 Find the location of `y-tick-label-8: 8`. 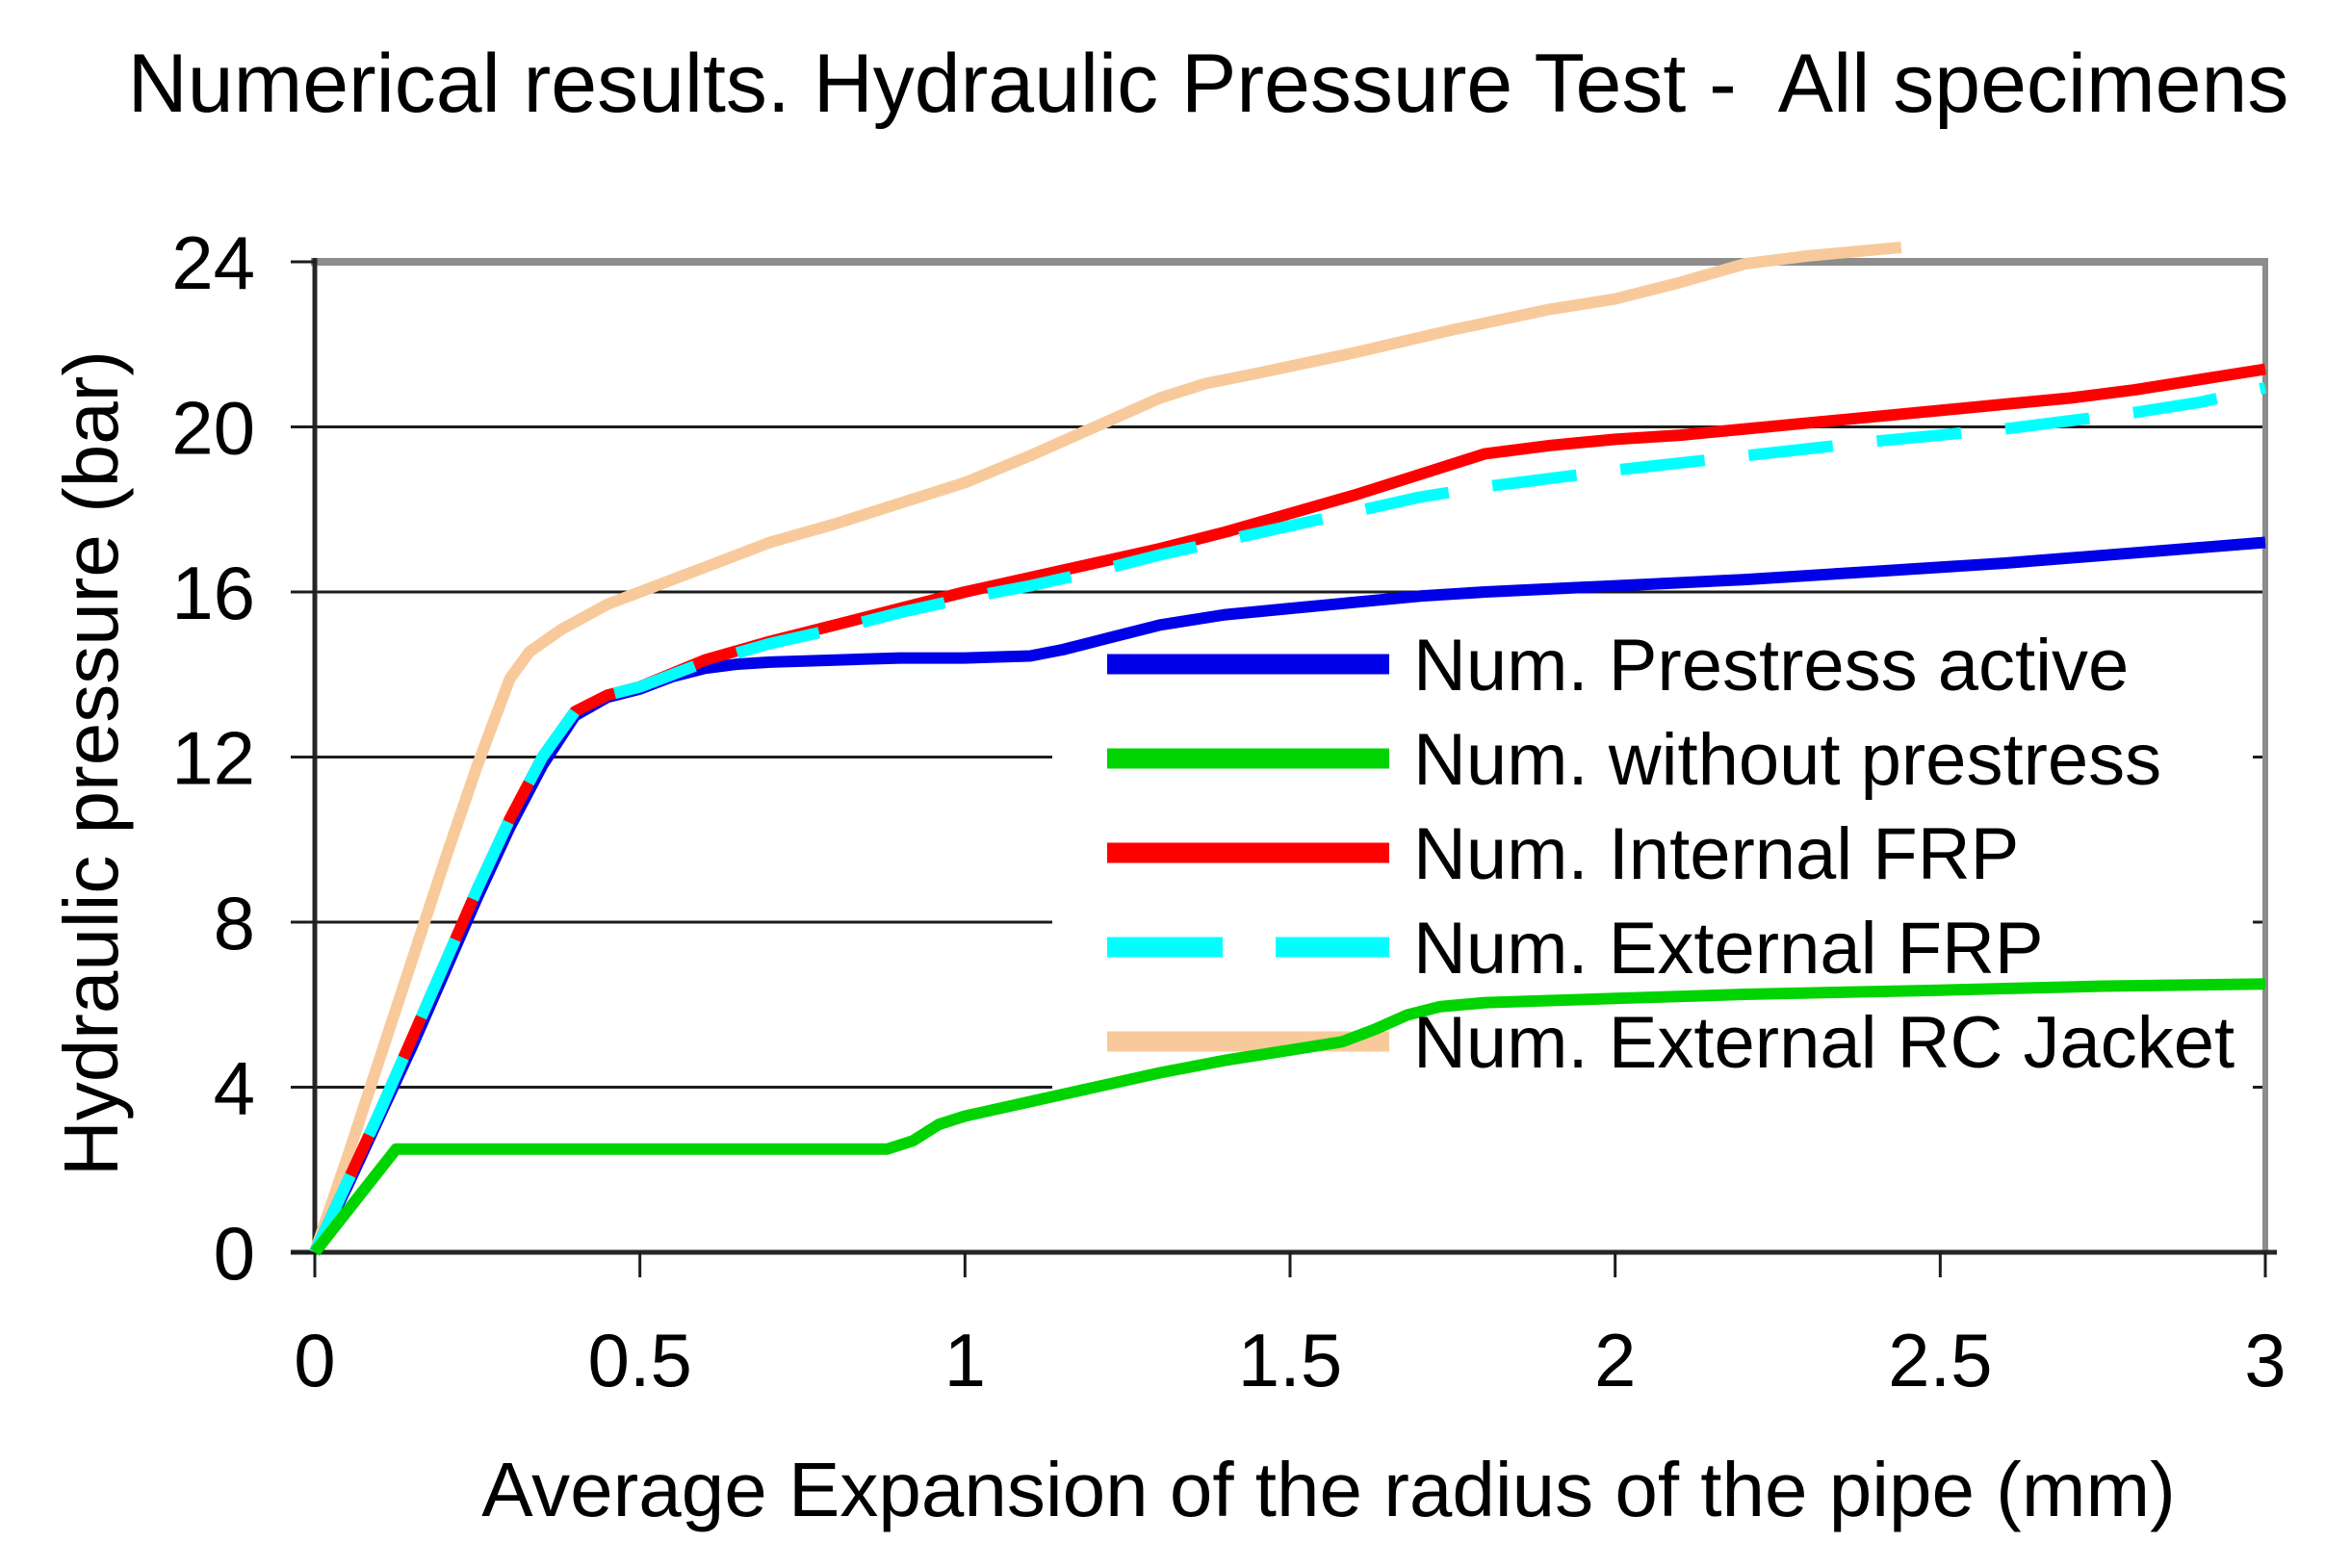

y-tick-label-8: 8 is located at coordinates (234, 923).